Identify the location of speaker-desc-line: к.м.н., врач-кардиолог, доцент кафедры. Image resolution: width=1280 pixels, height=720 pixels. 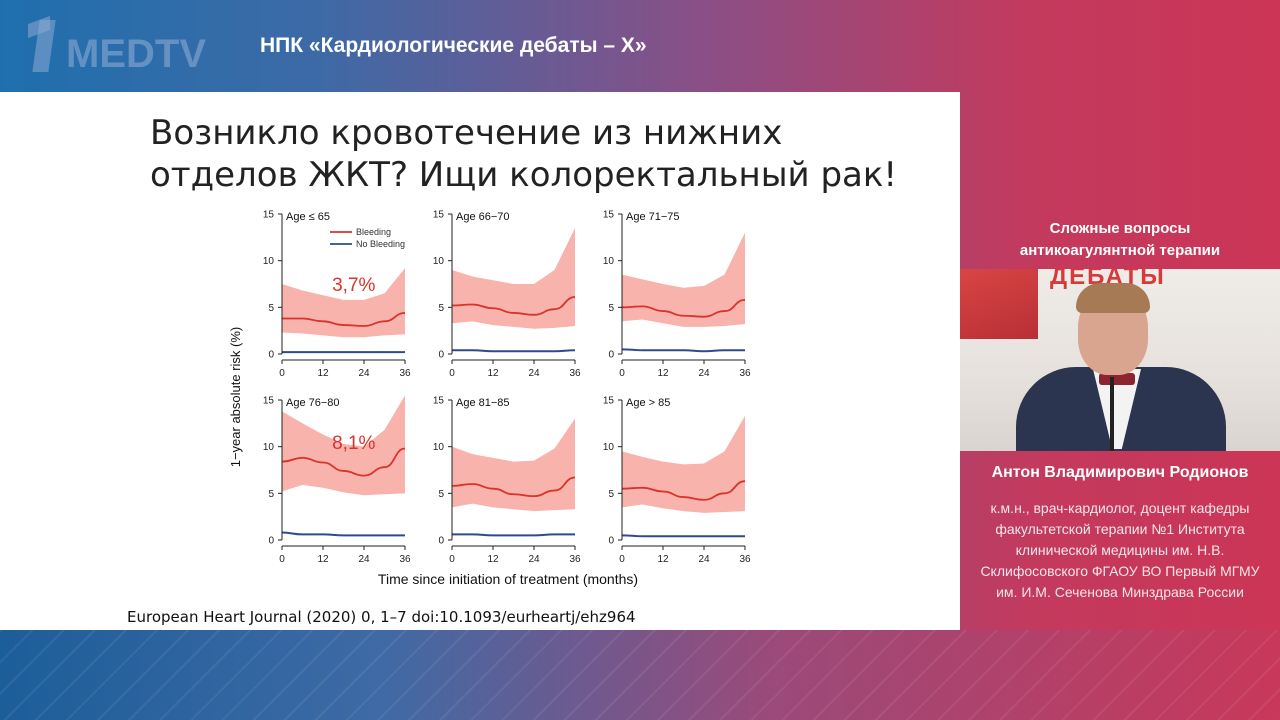
(1120, 508).